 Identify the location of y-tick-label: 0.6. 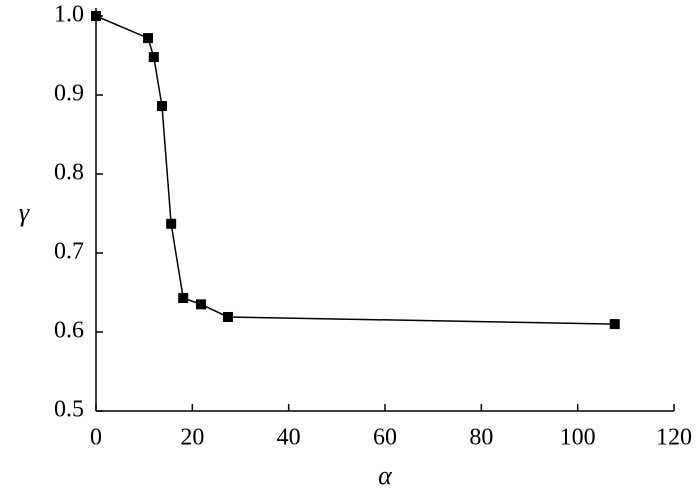
(69, 331).